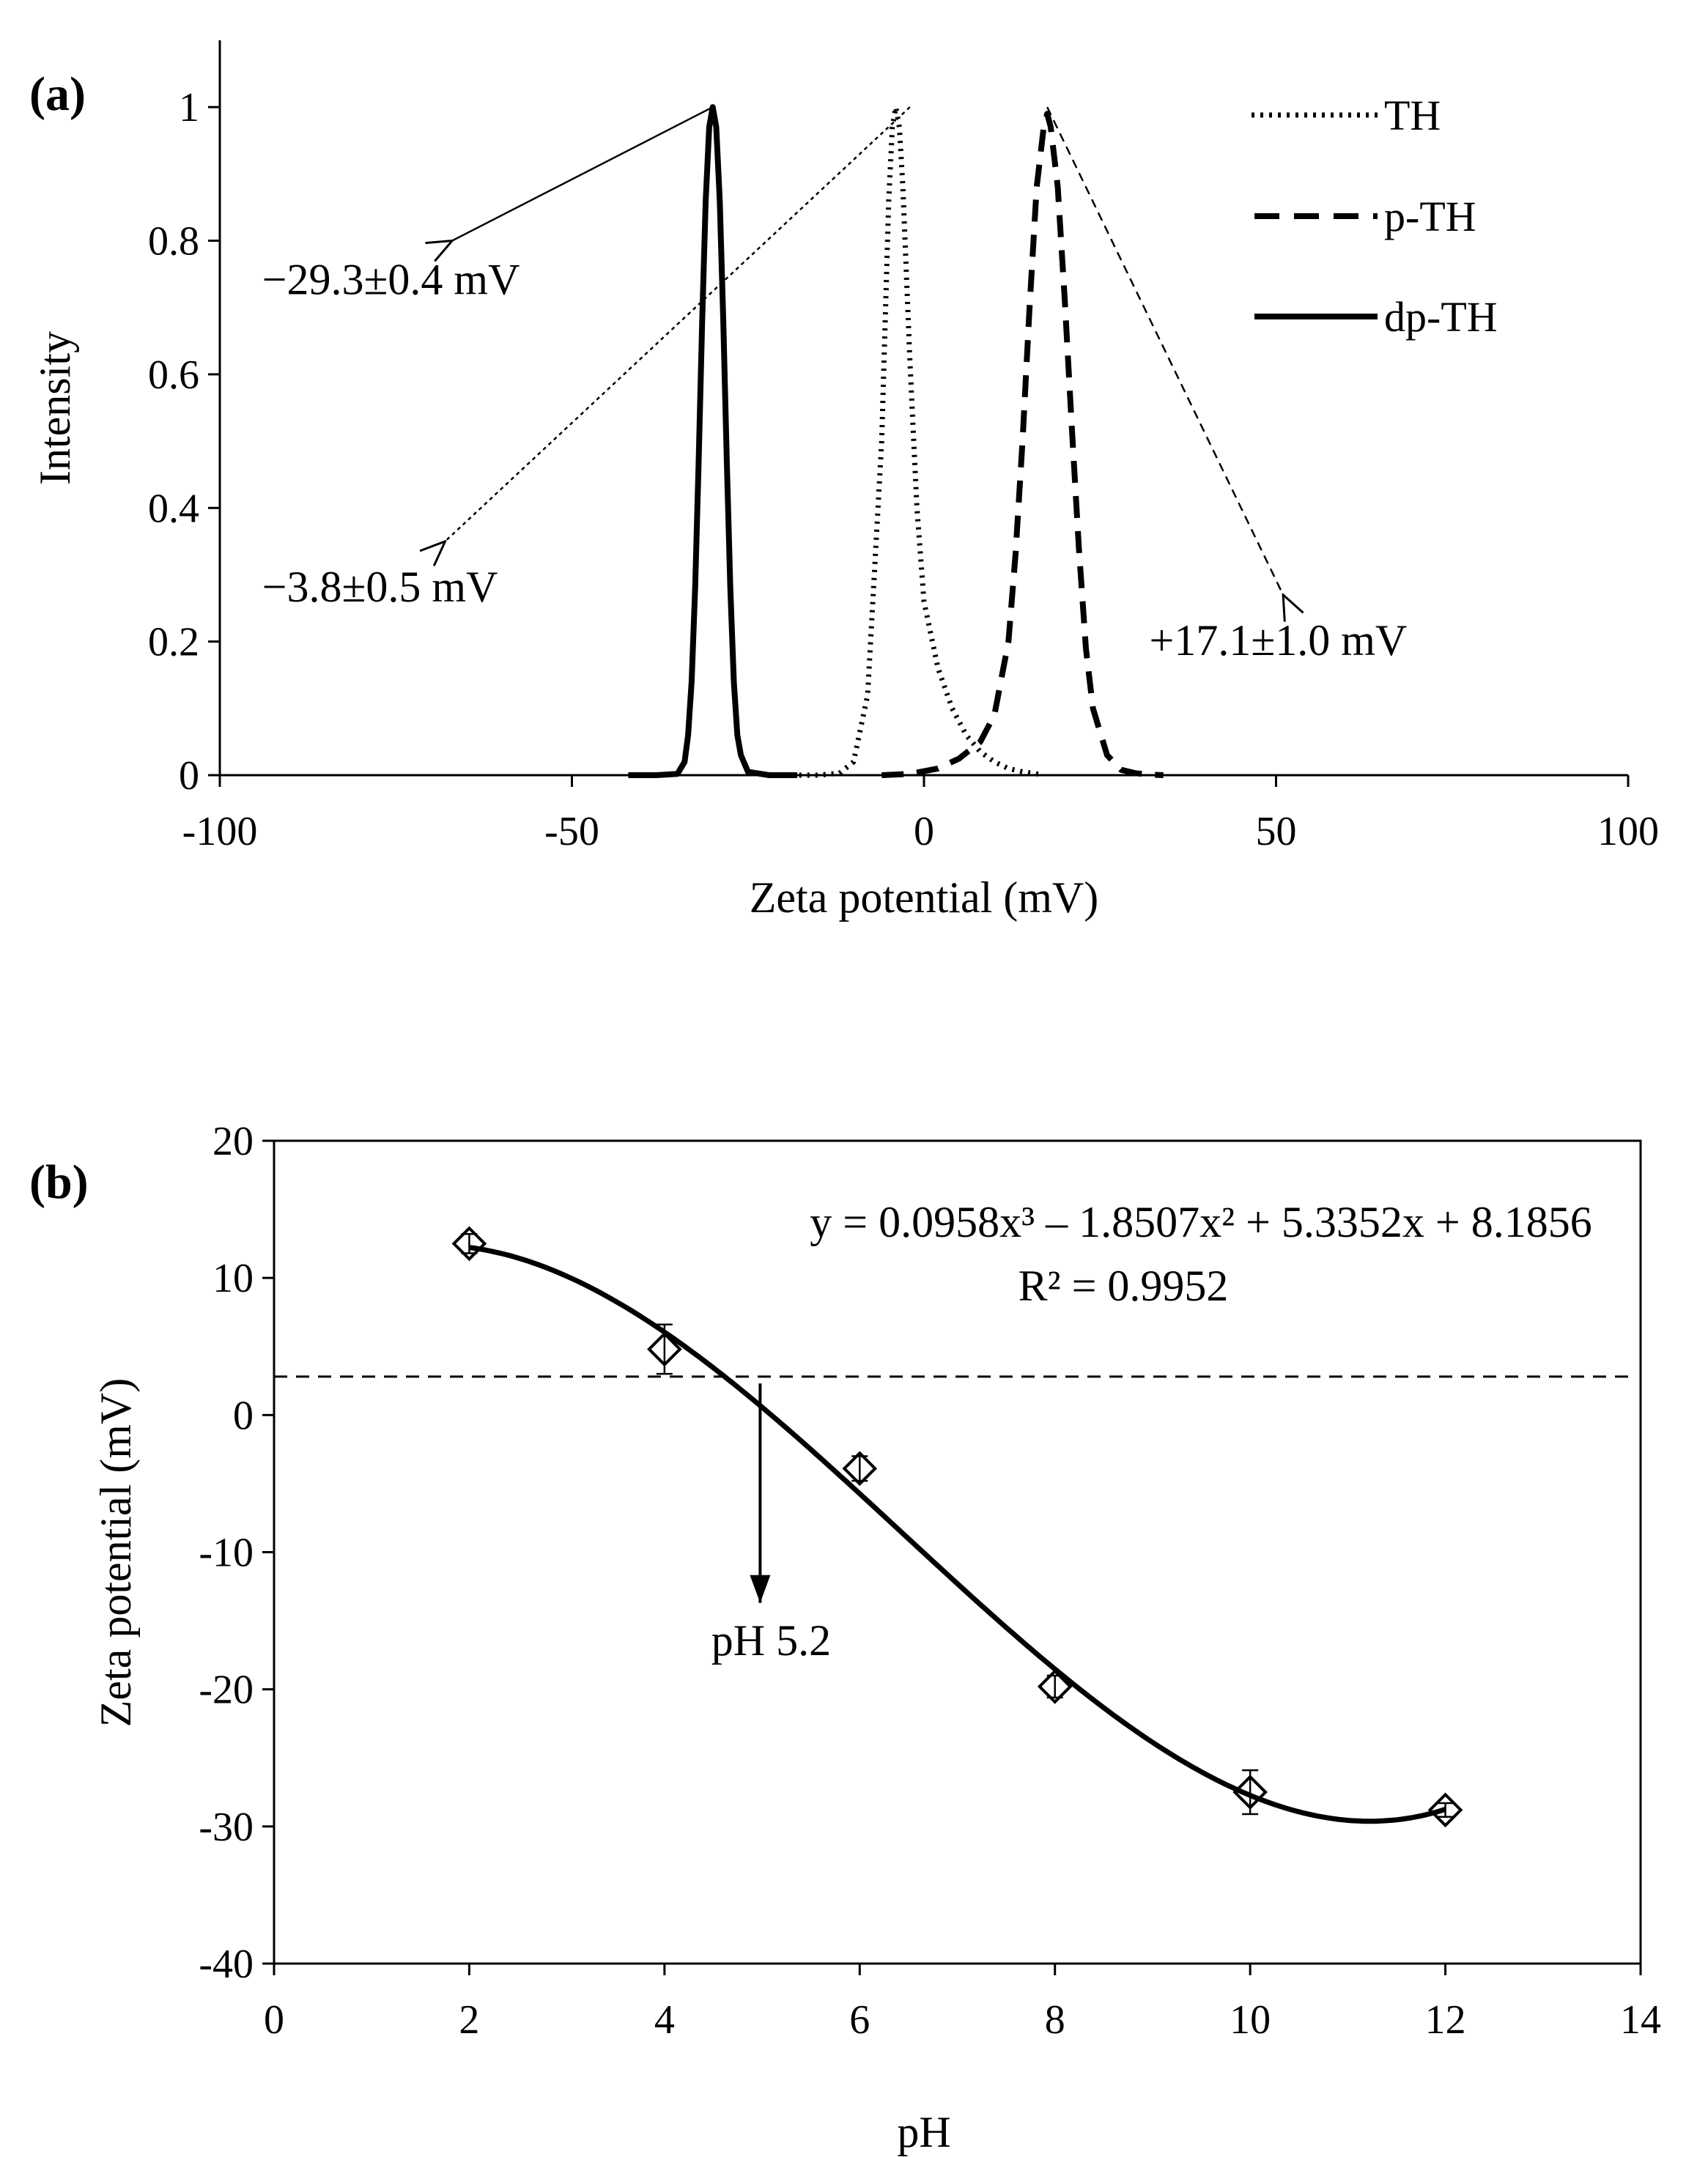 The width and height of the screenshot is (1708, 2157). Describe the element at coordinates (1365, 216) in the screenshot. I see `legend-item-p-th: p-TH` at that location.